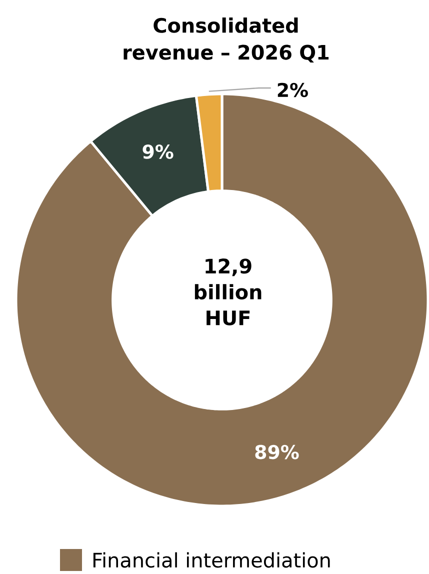  Describe the element at coordinates (293, 90) in the screenshot. I see `data-label: 2%` at that location.